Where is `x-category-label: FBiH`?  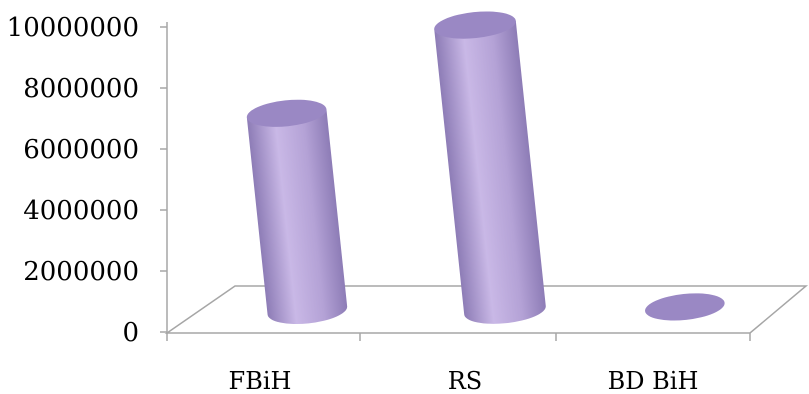 x-category-label: FBiH is located at coordinates (260, 380).